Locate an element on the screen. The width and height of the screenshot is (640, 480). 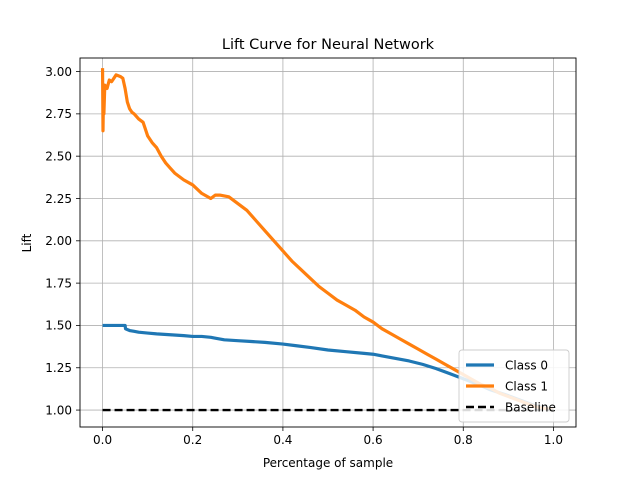
y-tick-label: 2.75 is located at coordinates (58, 114).